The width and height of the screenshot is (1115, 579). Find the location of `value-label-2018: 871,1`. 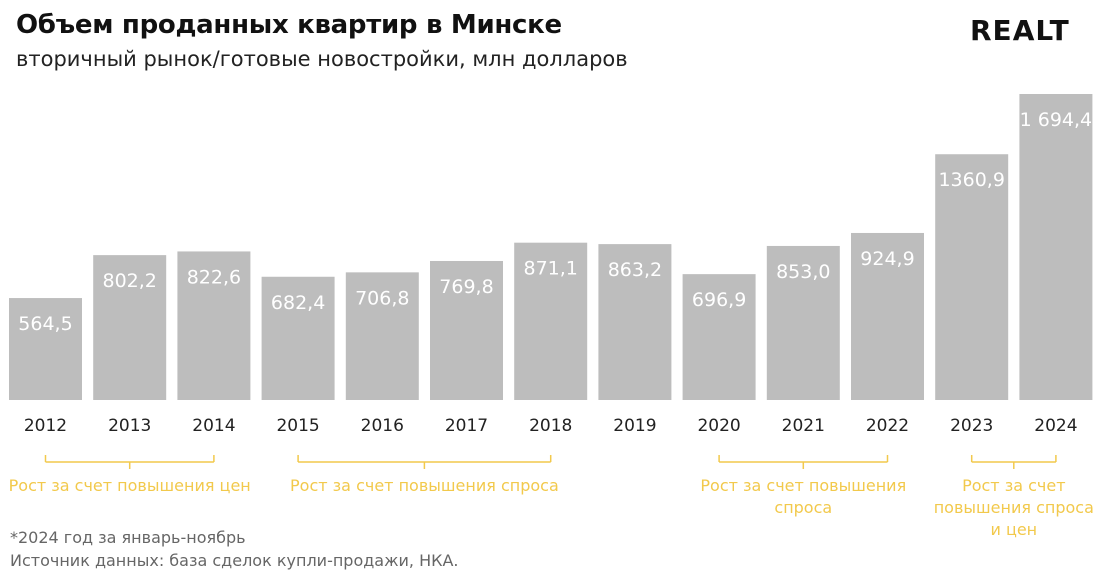

value-label-2018: 871,1 is located at coordinates (550, 269).